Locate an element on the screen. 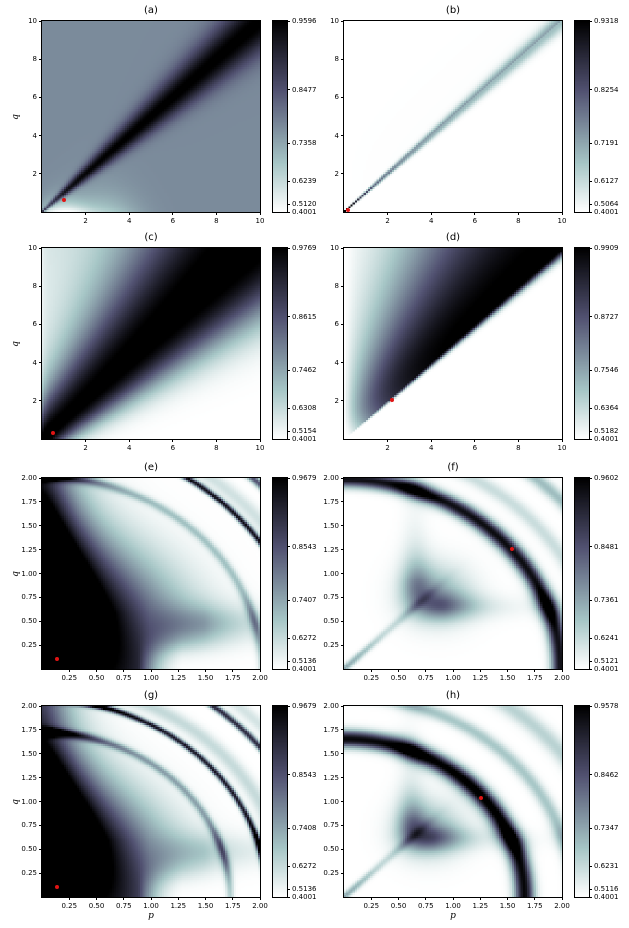 This screenshot has height=928, width=629. colorbar-tick-label: 0.6231 is located at coordinates (606, 866).